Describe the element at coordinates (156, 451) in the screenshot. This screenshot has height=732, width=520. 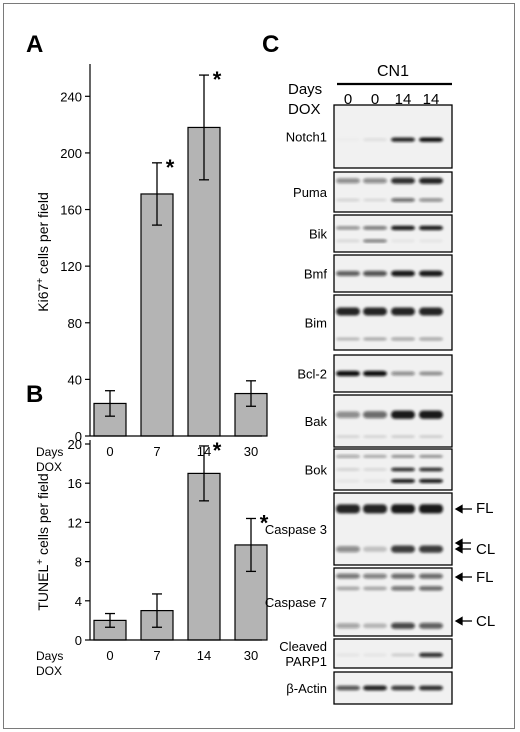
I see `x-tick-label-a-7: 7` at that location.